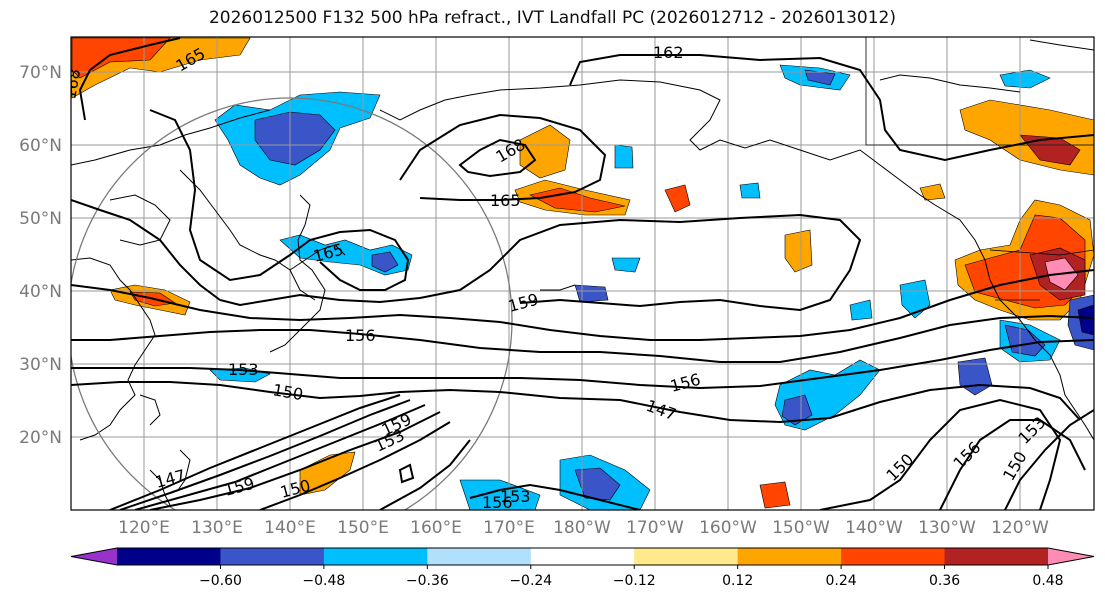  I want to click on lat-label: 50°N, so click(40, 219).